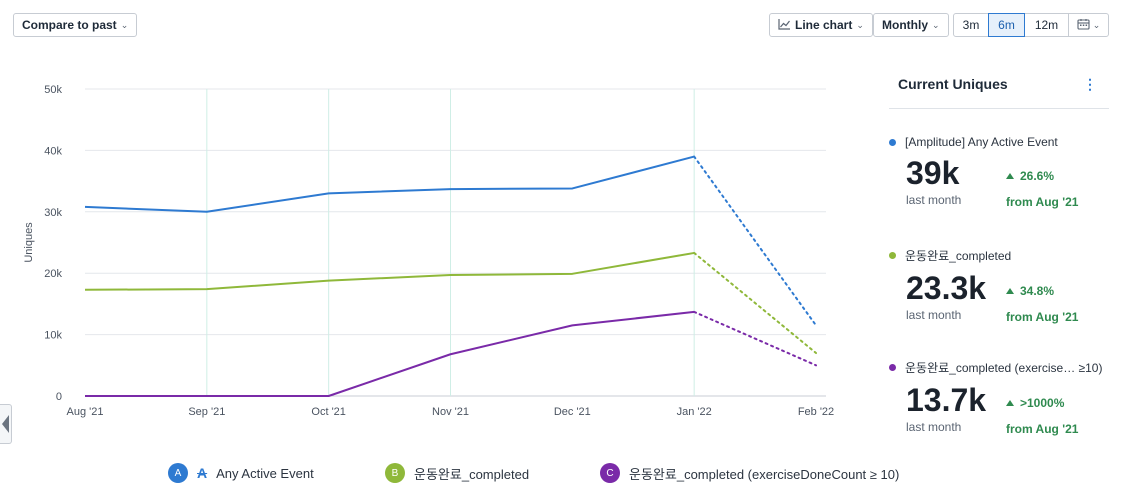 The width and height of the screenshot is (1121, 502). I want to click on compare-to-past-button: Compare to past ⌄, so click(75, 25).